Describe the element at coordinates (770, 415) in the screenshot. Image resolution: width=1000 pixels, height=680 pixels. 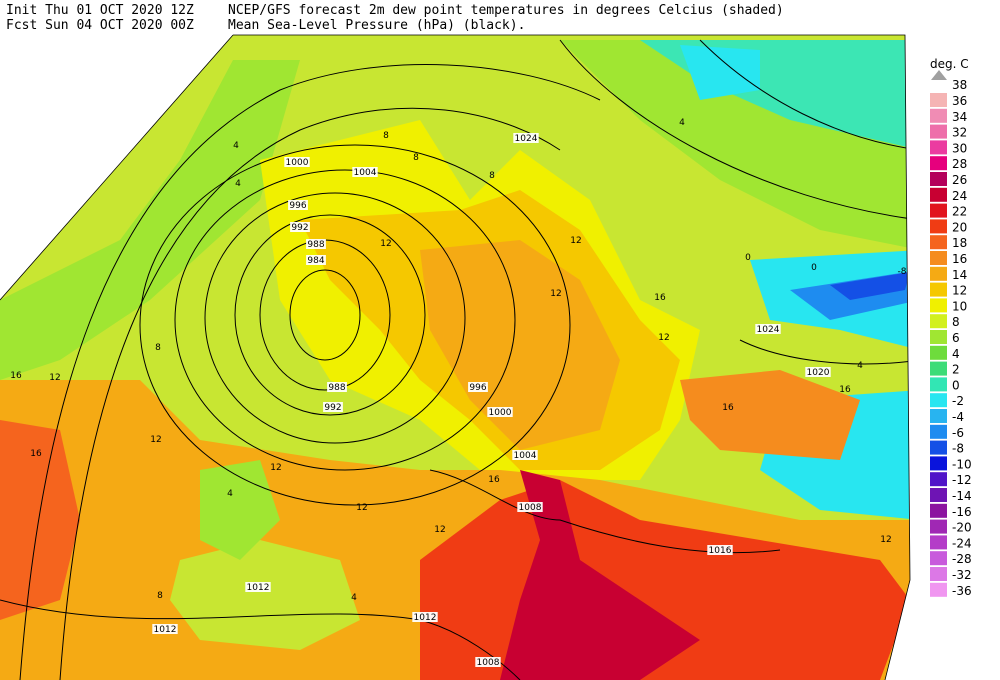
I see `orange-zone` at that location.